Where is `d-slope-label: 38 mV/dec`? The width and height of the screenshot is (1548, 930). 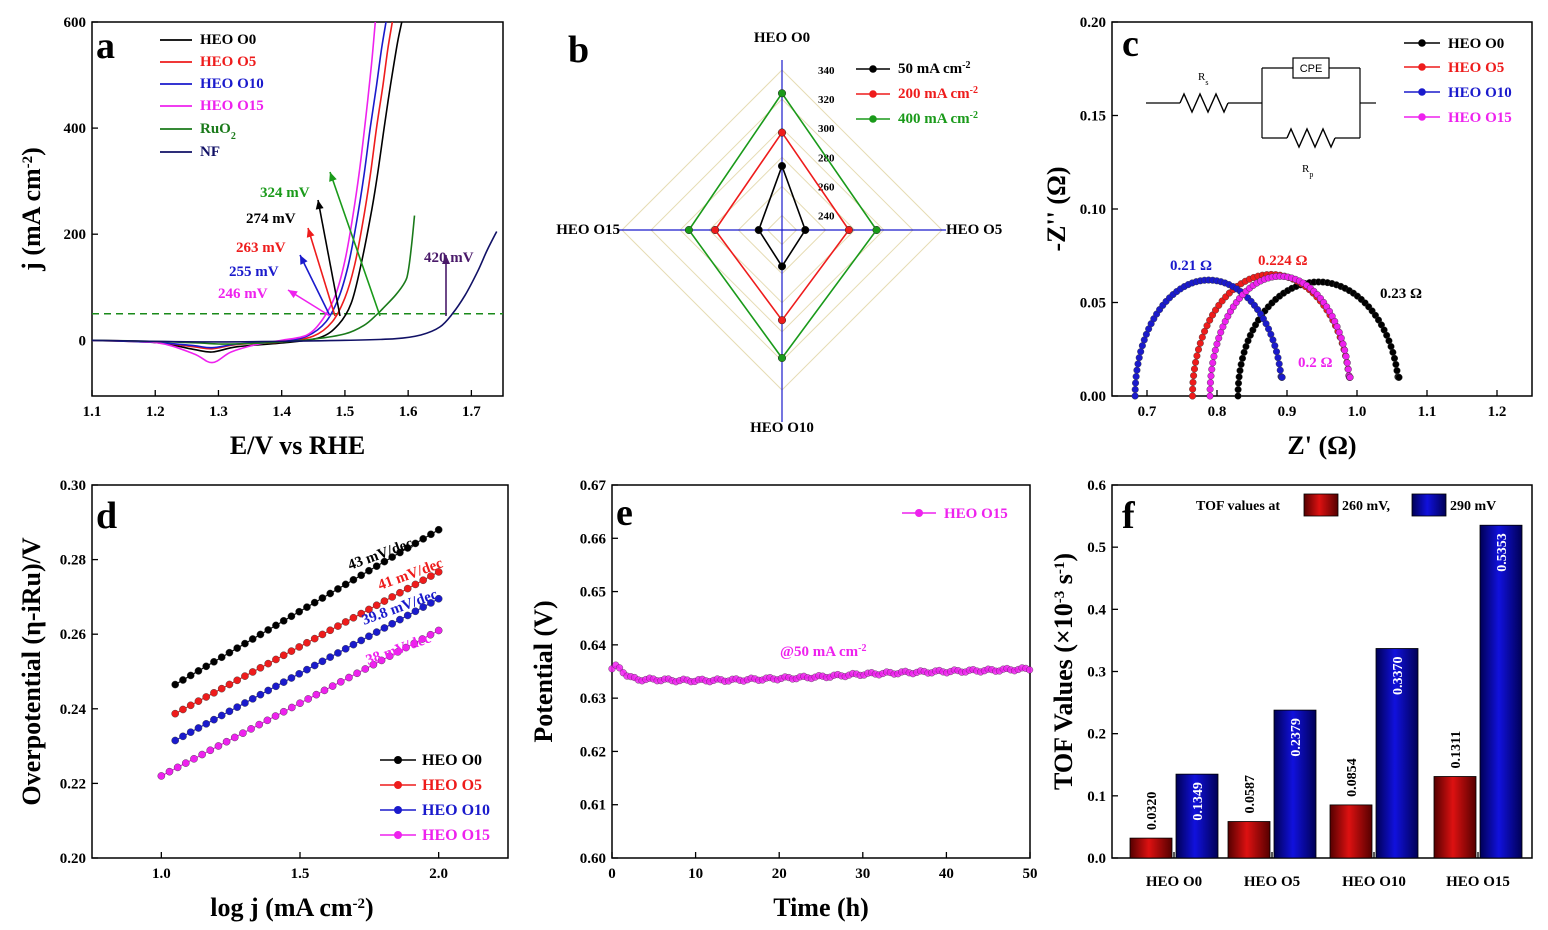
d-slope-label: 38 mV/dec is located at coordinates (399, 649).